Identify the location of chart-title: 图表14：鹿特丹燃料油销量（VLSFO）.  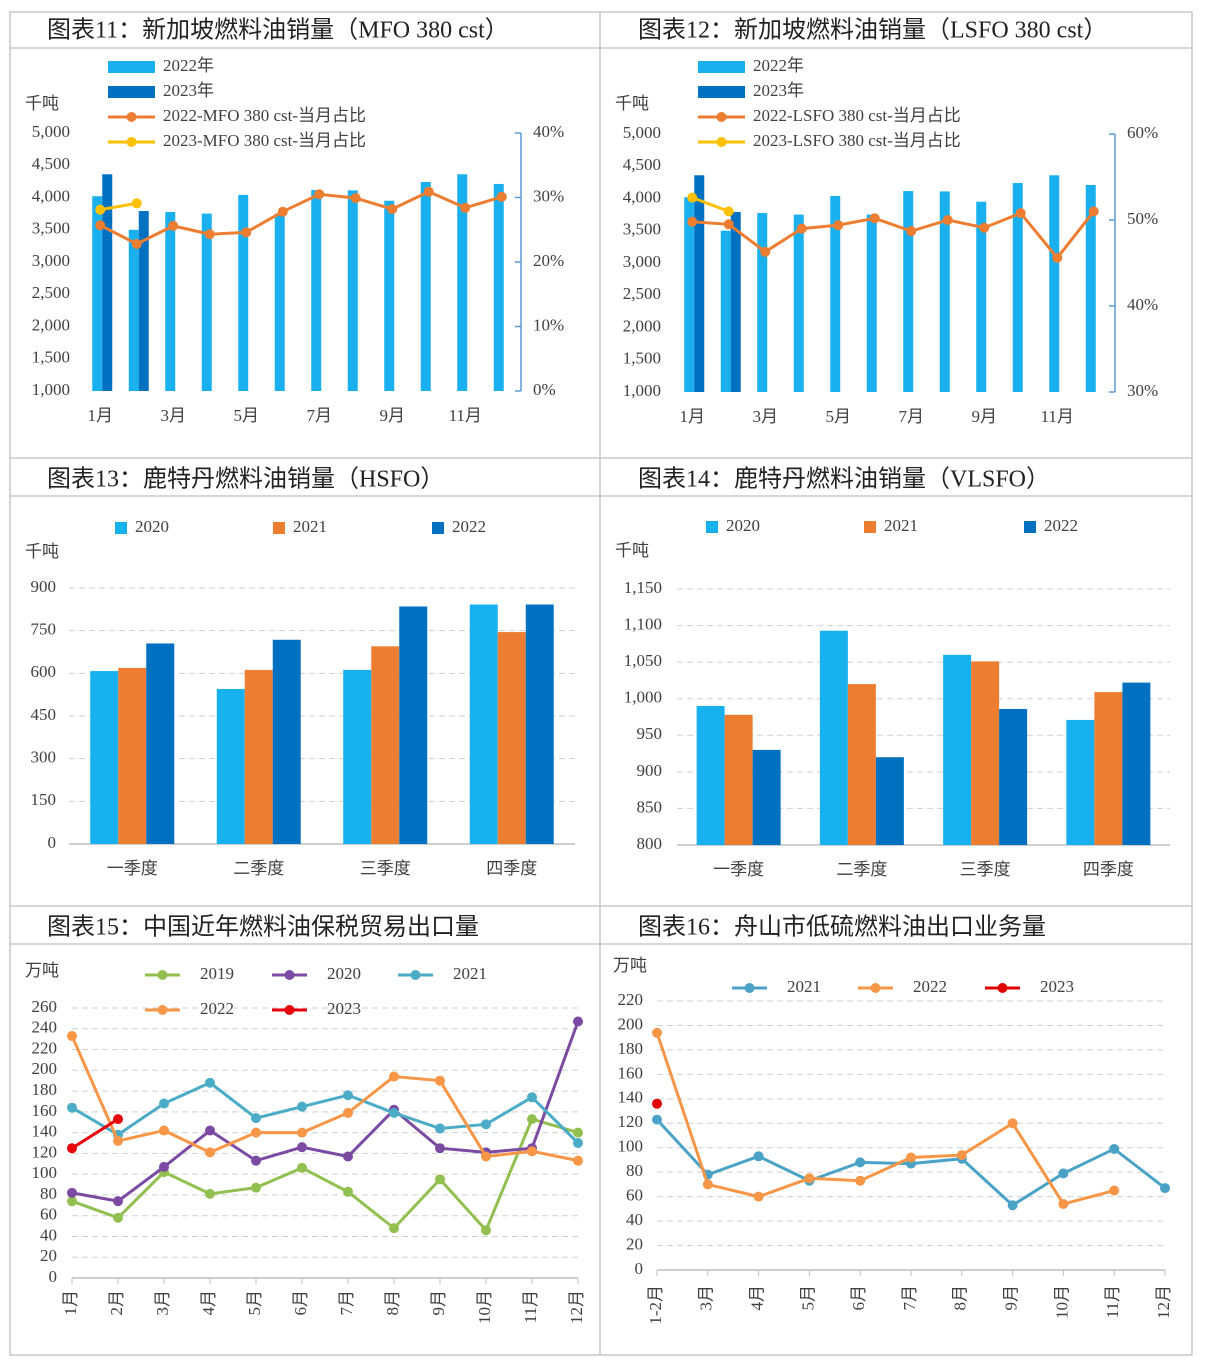
(844, 479).